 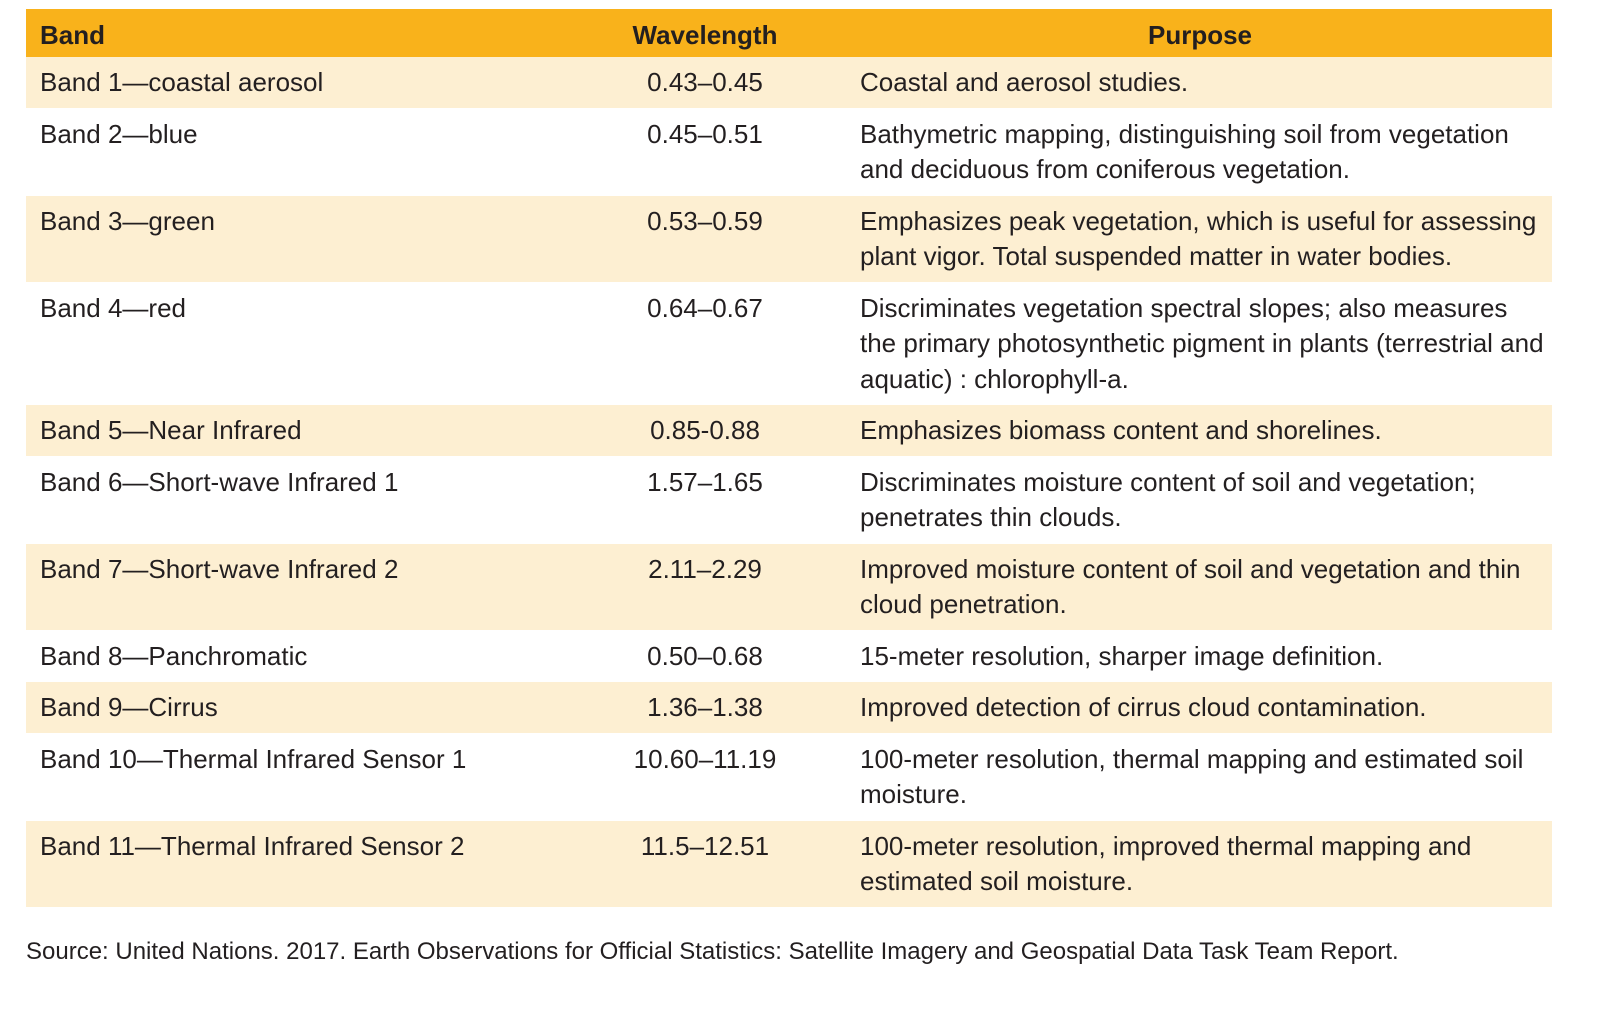 What do you see at coordinates (1200, 34) in the screenshot?
I see `column-header-purpose: Purpose` at bounding box center [1200, 34].